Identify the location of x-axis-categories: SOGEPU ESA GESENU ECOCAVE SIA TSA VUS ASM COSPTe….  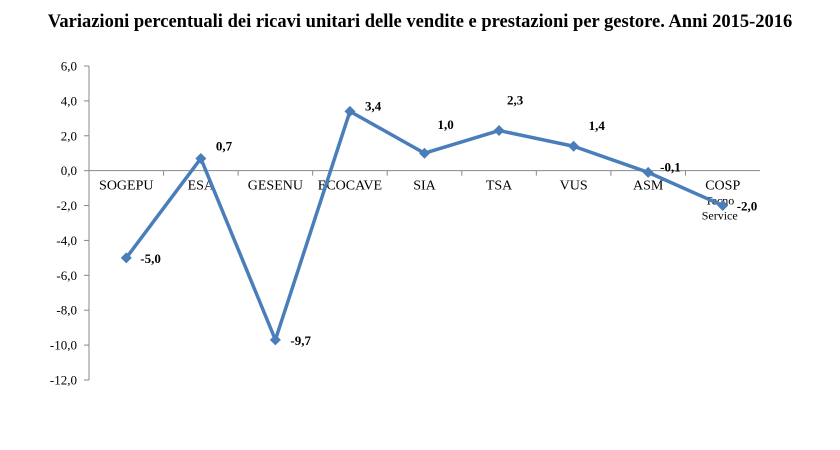
(419, 201).